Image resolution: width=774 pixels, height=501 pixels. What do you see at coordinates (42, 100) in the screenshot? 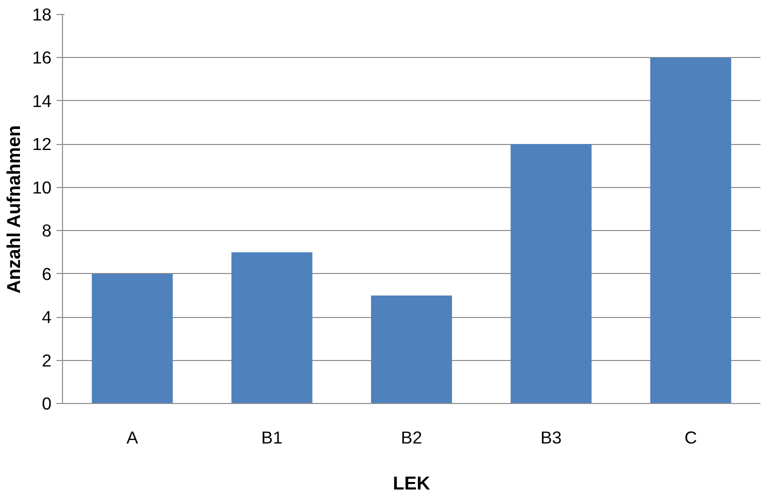
I see `y-tick-label: 14` at bounding box center [42, 100].